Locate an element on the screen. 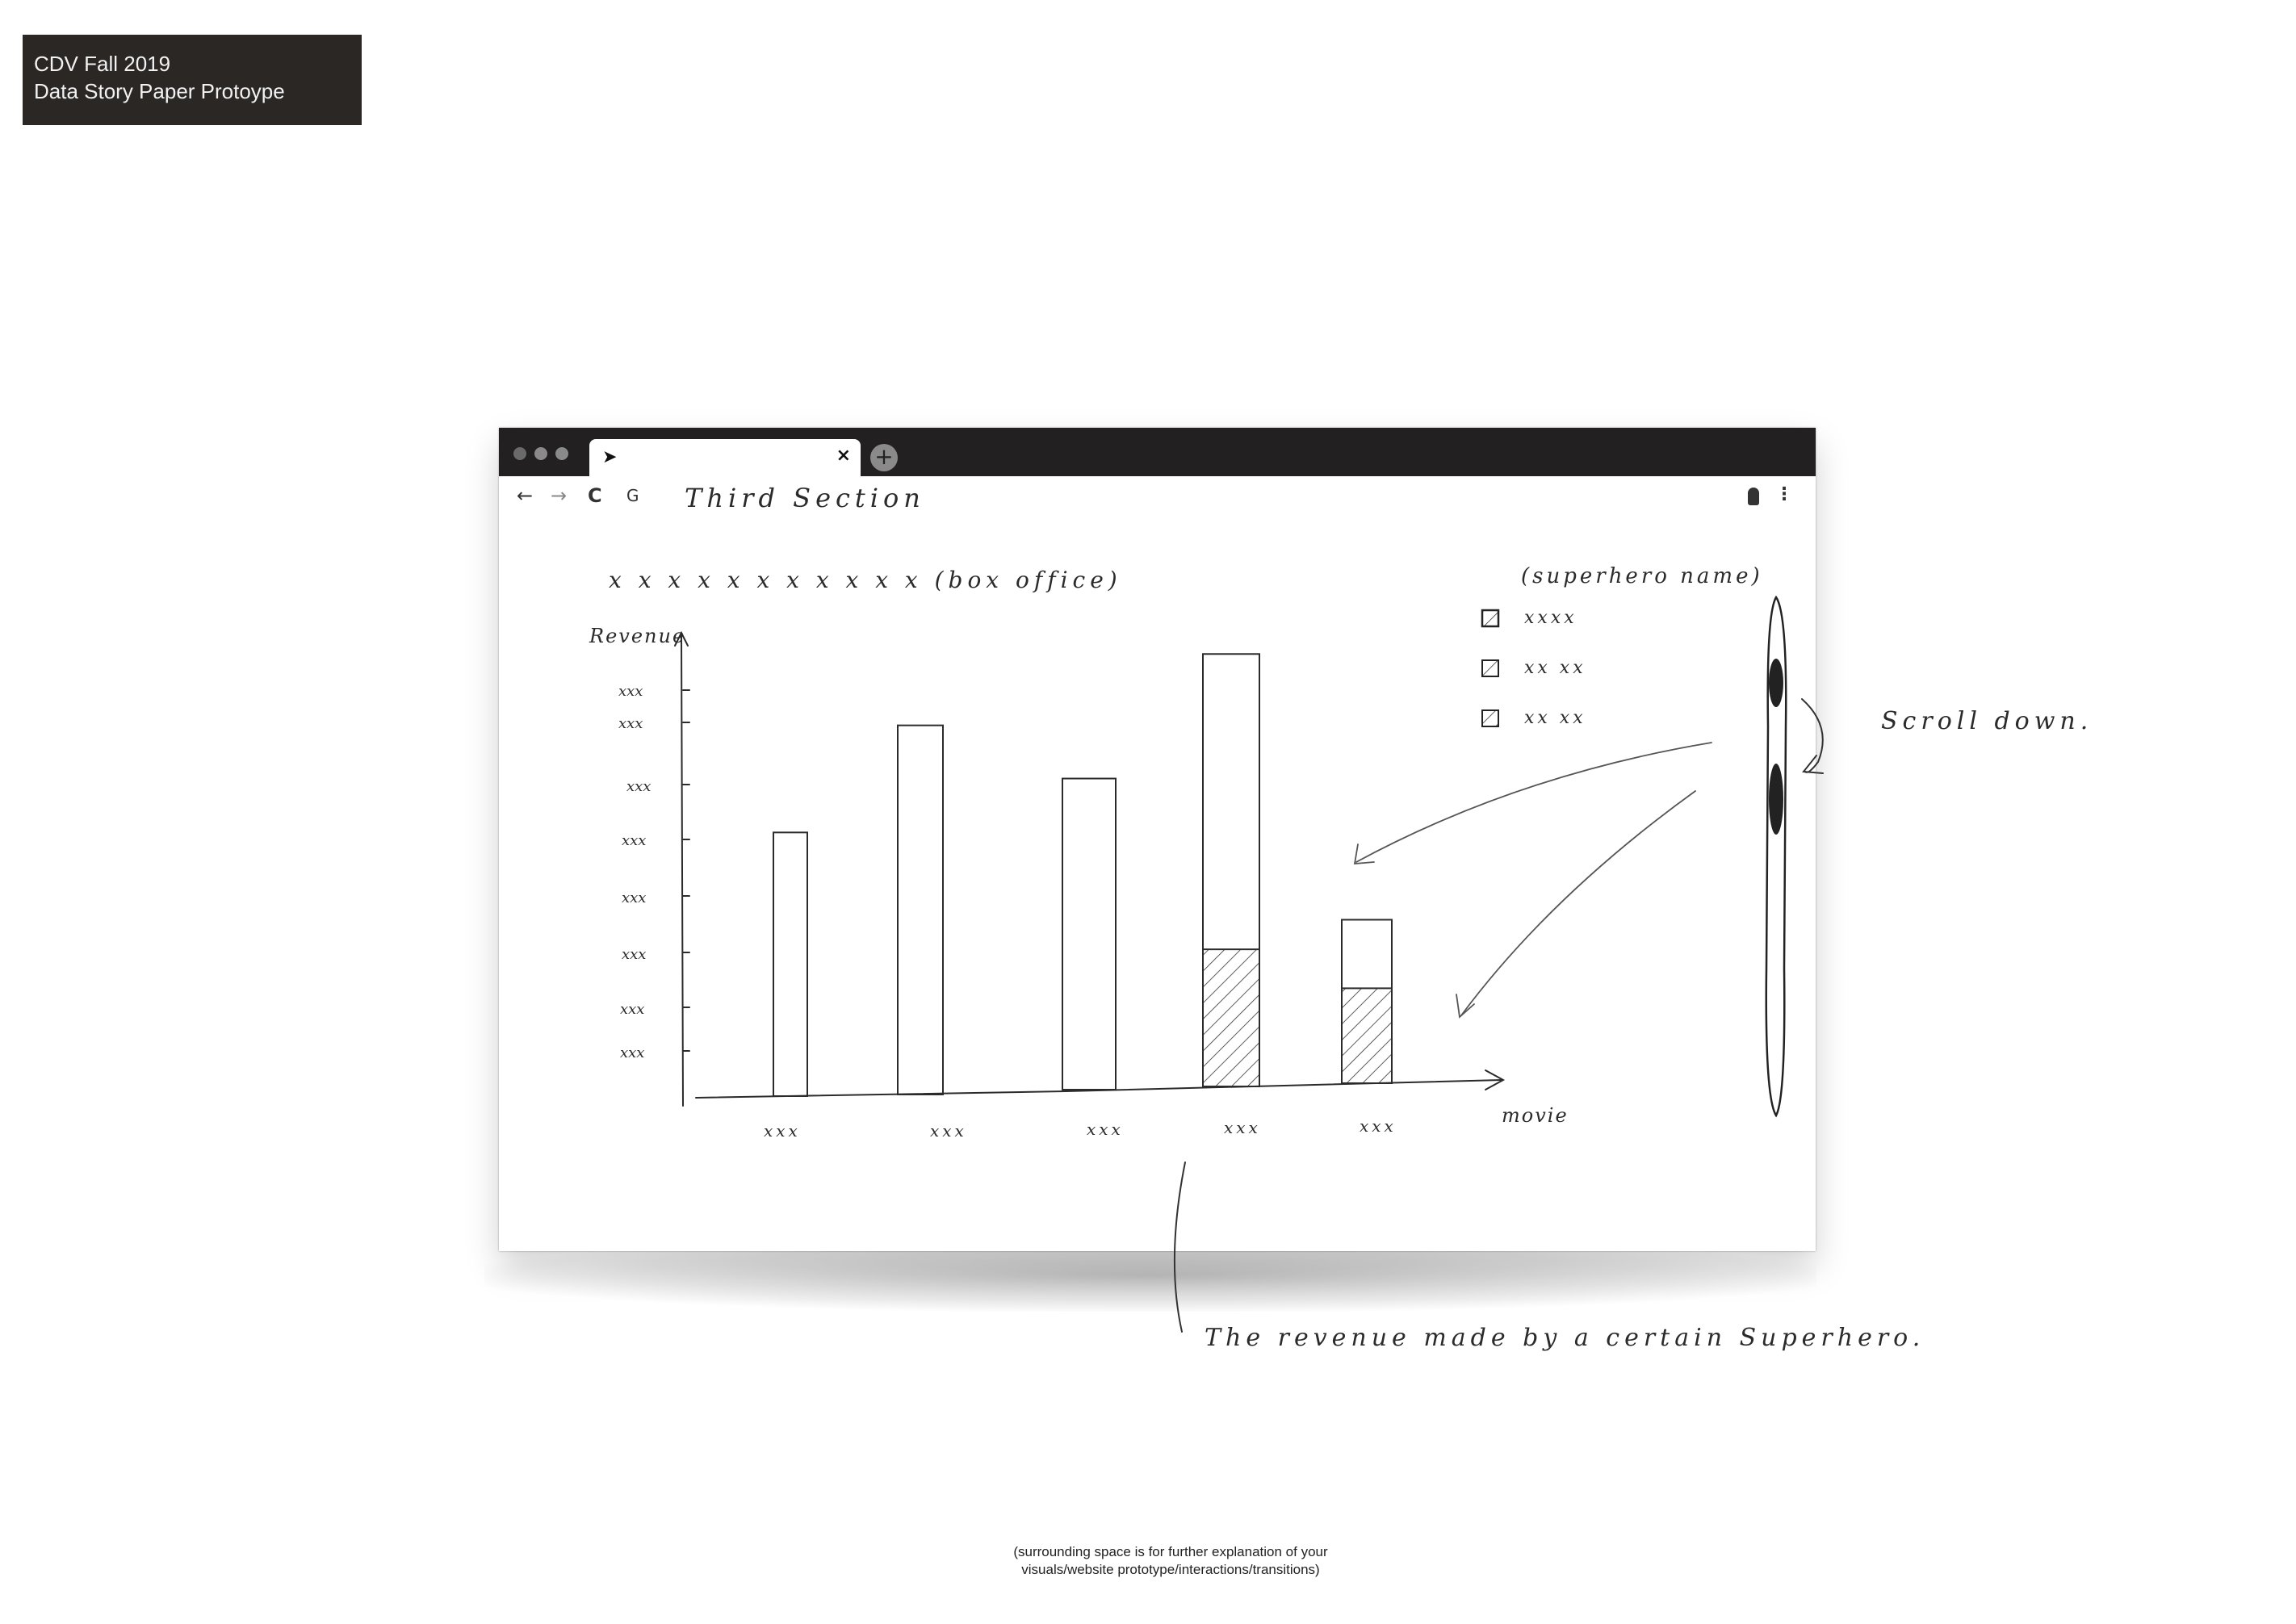 This screenshot has width=2296, height=1624. scroll-thumb-start is located at coordinates (1776, 683).